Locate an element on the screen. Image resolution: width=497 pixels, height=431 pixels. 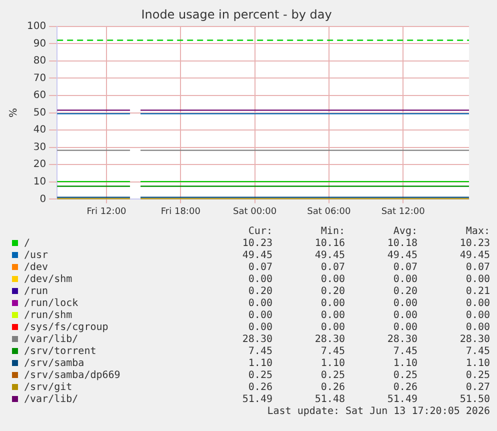
y-tick-label: 100 is located at coordinates (36, 26).